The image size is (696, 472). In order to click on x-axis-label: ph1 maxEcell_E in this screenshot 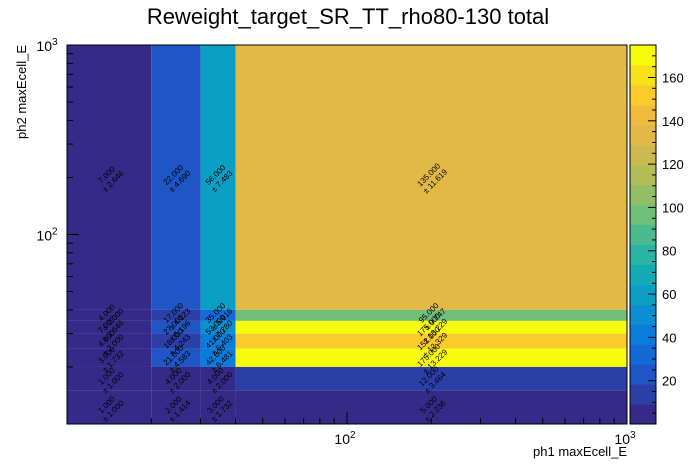, I will do `click(580, 451)`.